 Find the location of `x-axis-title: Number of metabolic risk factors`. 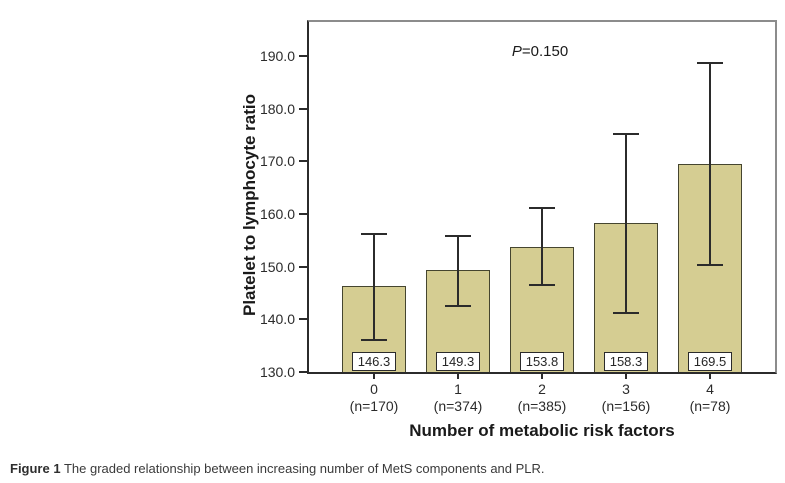

x-axis-title: Number of metabolic risk factors is located at coordinates (542, 430).